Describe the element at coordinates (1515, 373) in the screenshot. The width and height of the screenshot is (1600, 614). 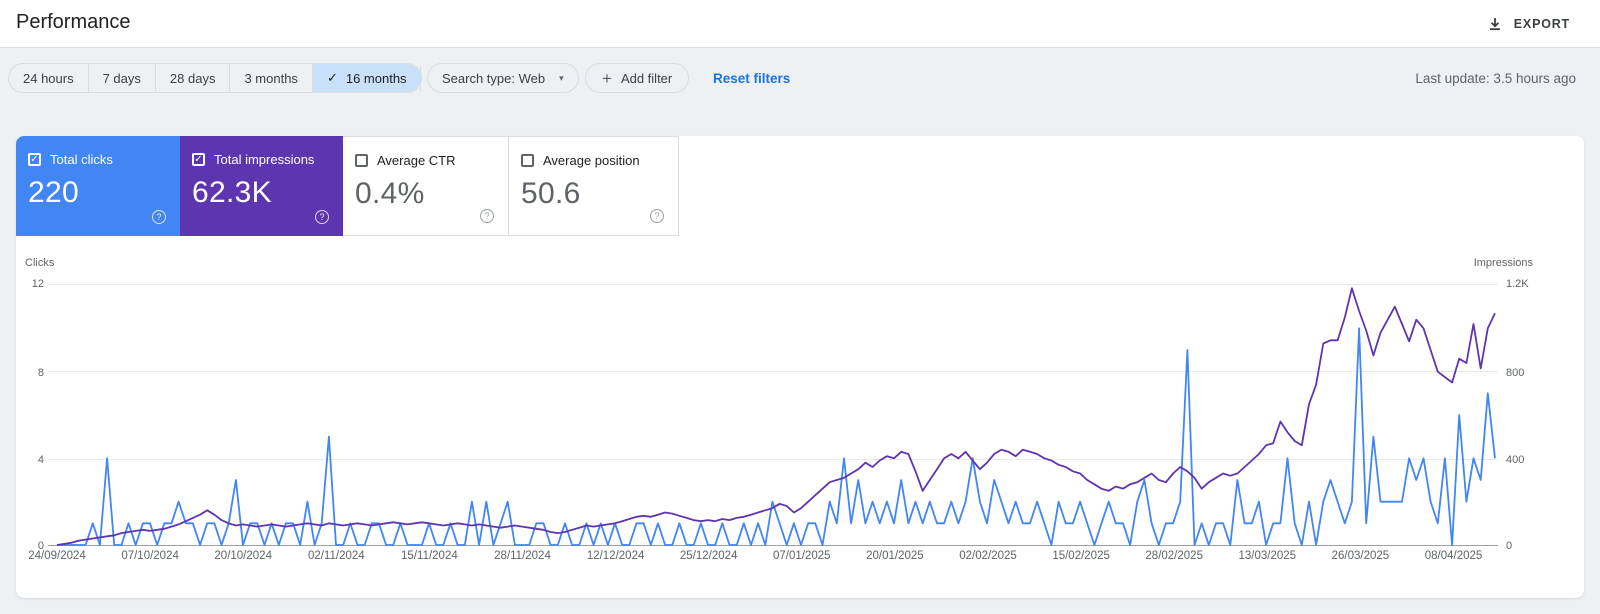
I see `right-ytick: 800` at that location.